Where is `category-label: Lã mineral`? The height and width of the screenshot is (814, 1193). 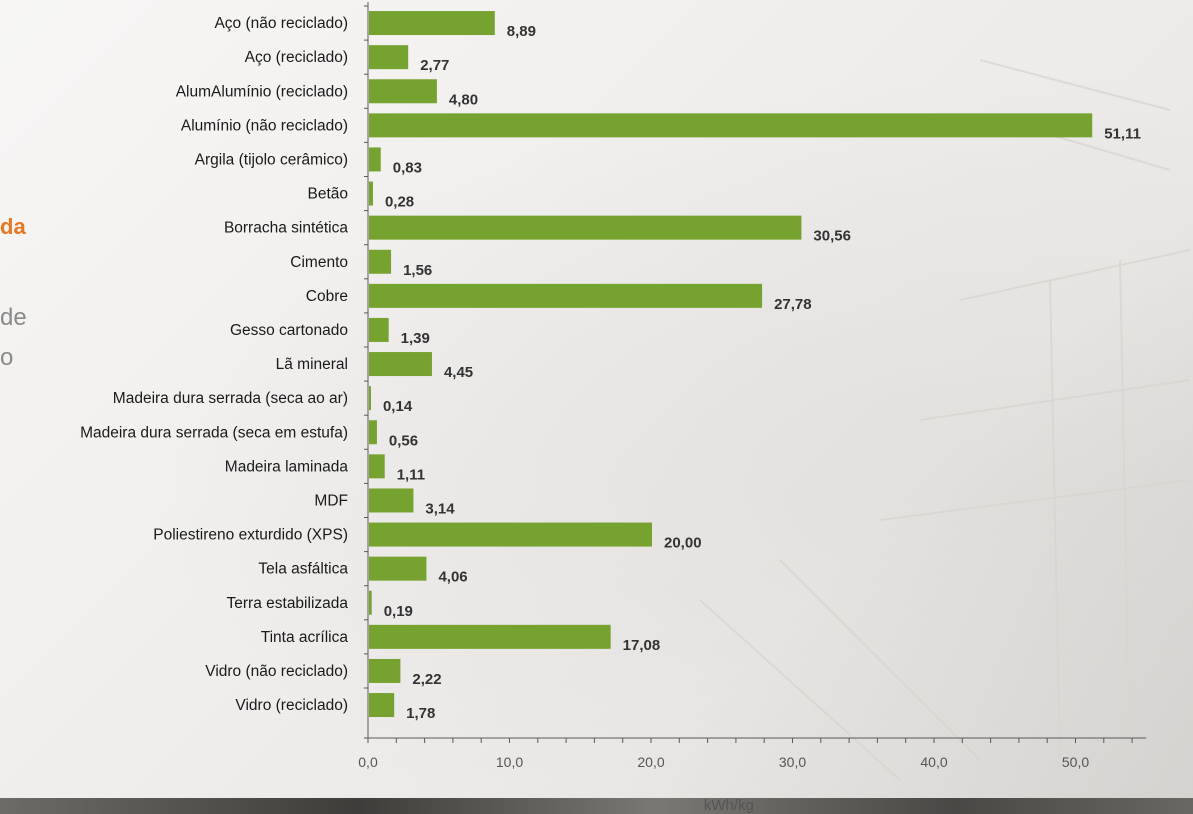
category-label: Lã mineral is located at coordinates (312, 364).